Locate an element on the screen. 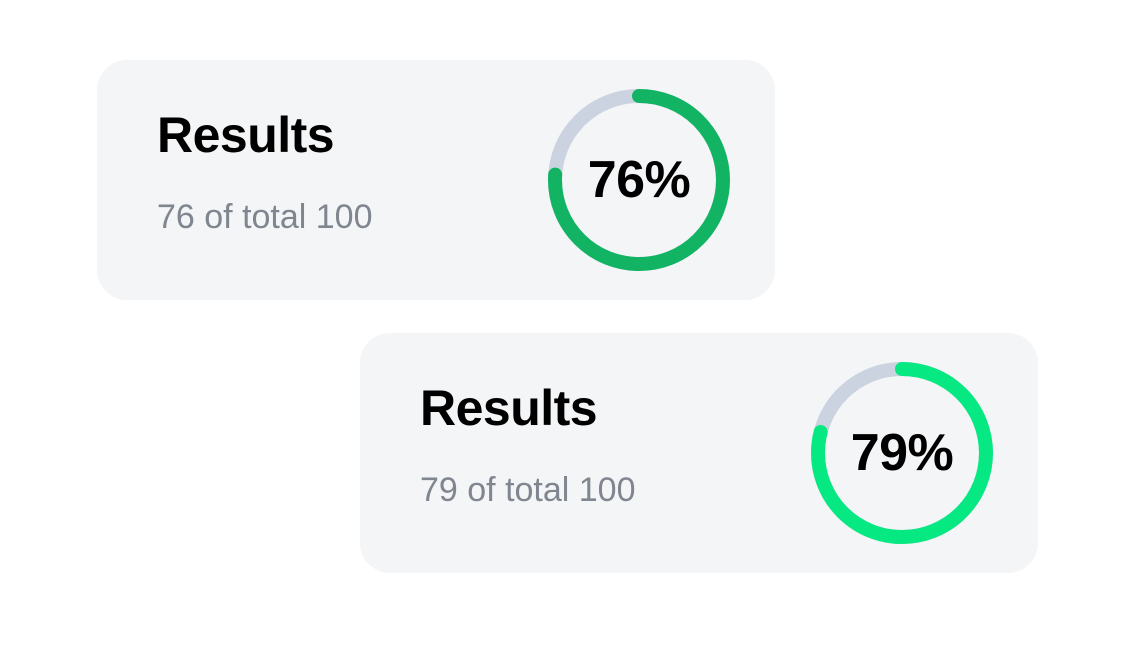 The height and width of the screenshot is (645, 1128). progress-percent-label: 76% is located at coordinates (639, 180).